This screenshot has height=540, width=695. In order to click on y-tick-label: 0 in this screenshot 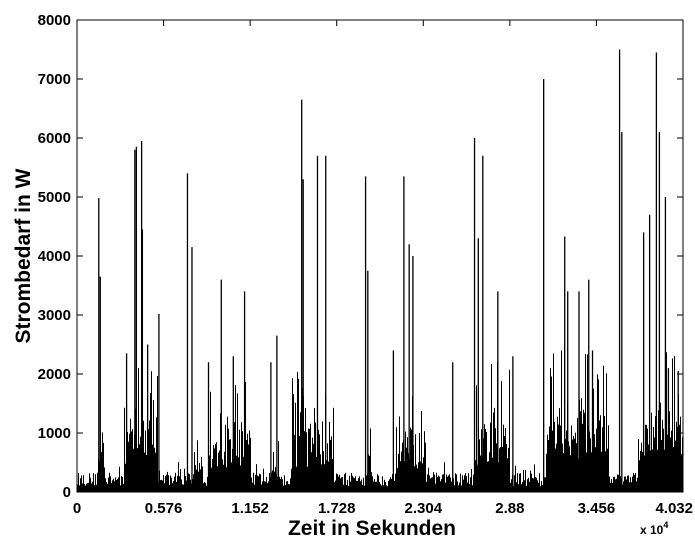, I will do `click(67, 492)`.